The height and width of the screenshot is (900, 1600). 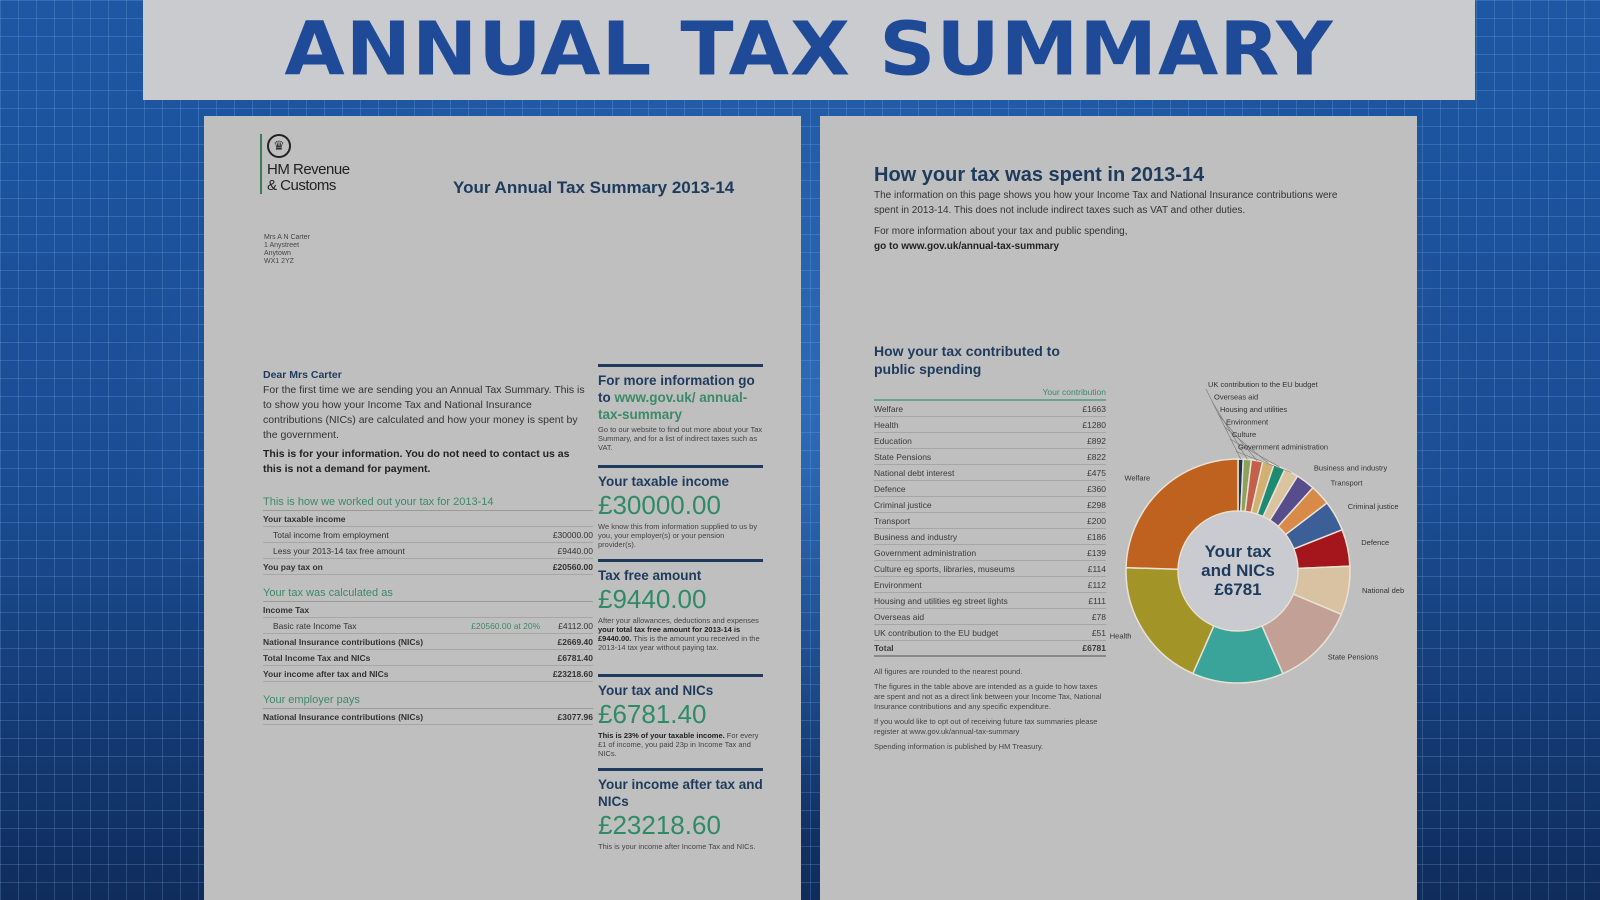 I want to click on row-value: £30000.00, so click(x=572, y=534).